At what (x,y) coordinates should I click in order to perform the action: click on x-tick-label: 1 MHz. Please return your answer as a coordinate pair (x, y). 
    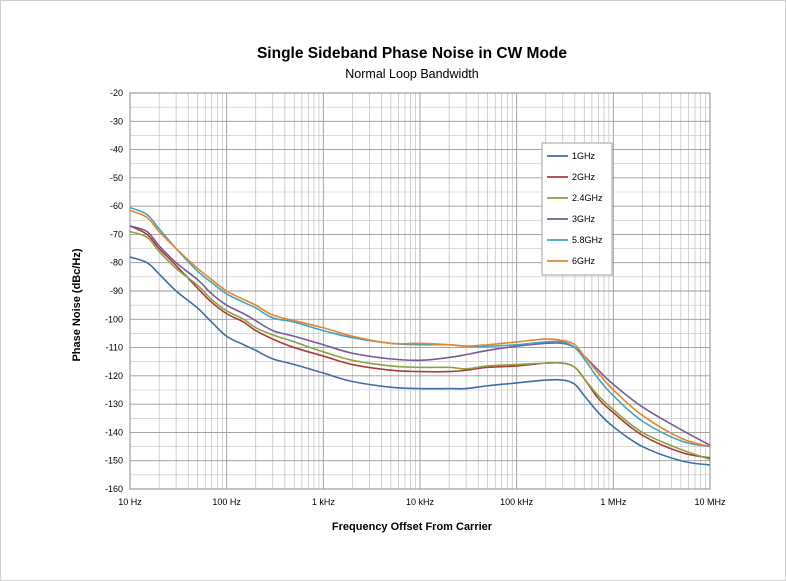
    Looking at the image, I should click on (613, 502).